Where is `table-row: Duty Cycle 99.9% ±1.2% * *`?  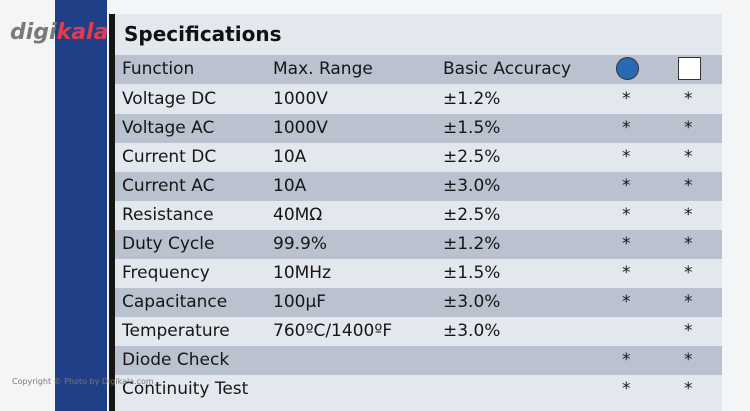 table-row: Duty Cycle 99.9% ±1.2% * * is located at coordinates (418, 244).